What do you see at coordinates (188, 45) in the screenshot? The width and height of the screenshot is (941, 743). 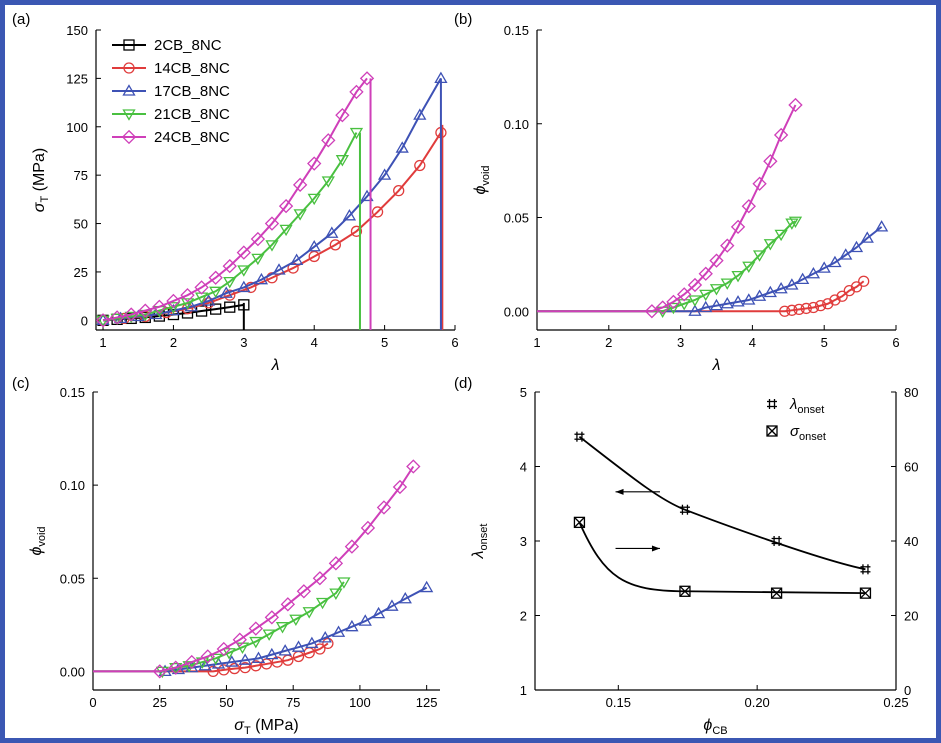 I see `legend-label: 2CB_8NC` at bounding box center [188, 45].